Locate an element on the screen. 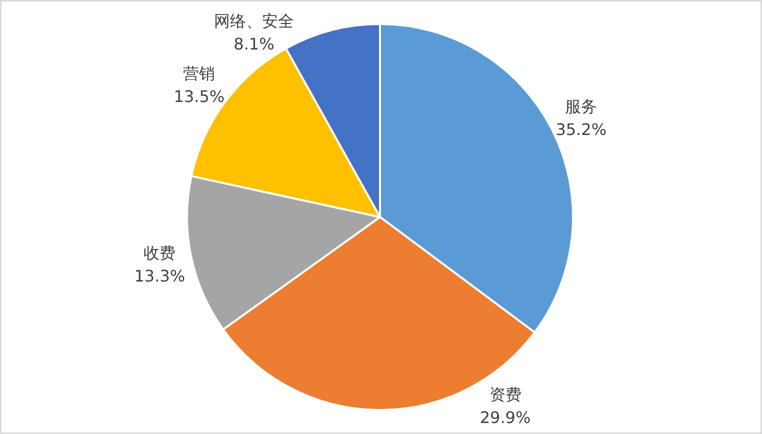  slice-label: 资费 is located at coordinates (505, 394).